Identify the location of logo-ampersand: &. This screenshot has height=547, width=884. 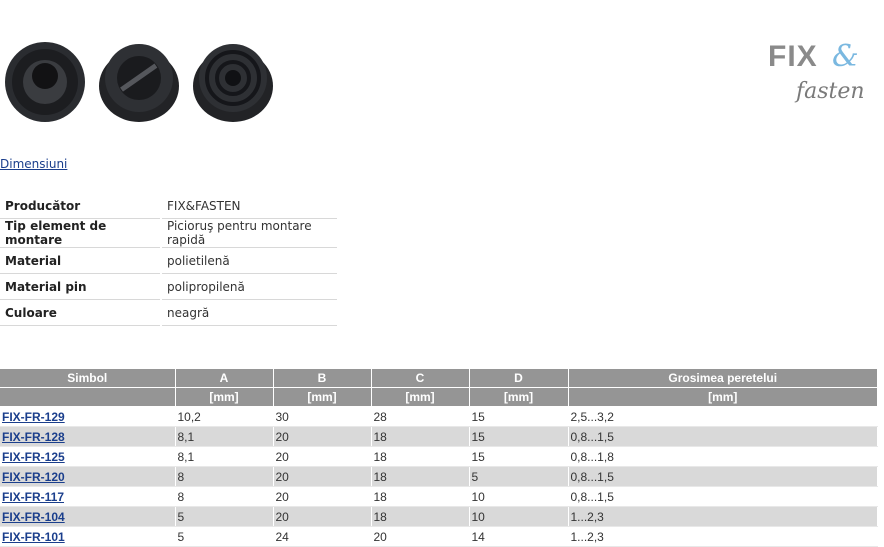
(845, 56).